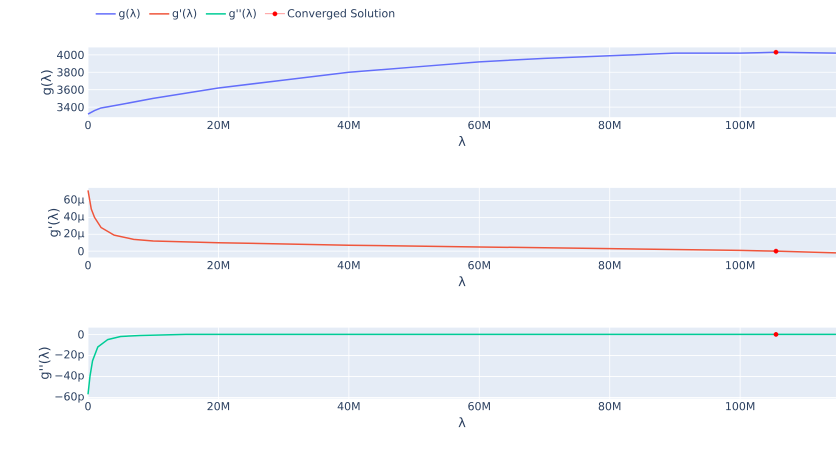 The height and width of the screenshot is (452, 836). Describe the element at coordinates (69, 397) in the screenshot. I see `y-tick-label: −60p` at that location.